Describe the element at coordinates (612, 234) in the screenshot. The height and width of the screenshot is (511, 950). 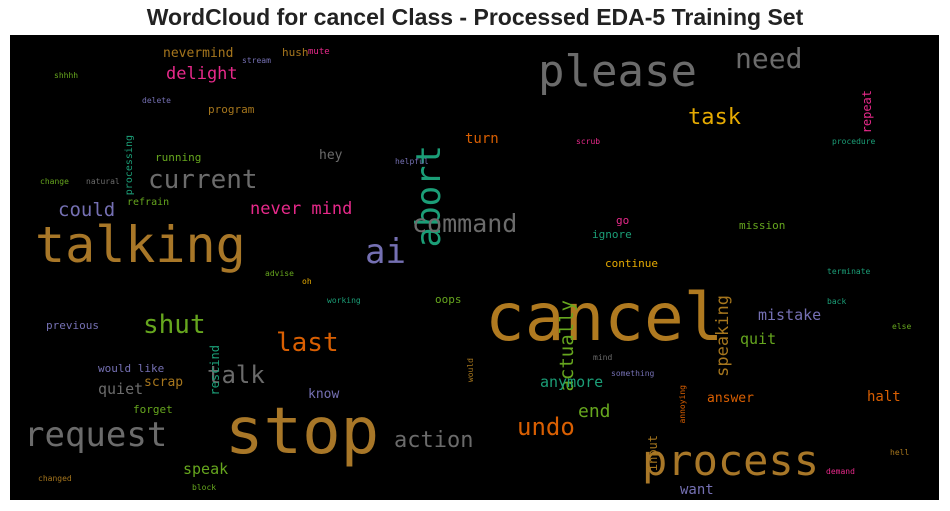
I see `word-ignore: ignore` at that location.